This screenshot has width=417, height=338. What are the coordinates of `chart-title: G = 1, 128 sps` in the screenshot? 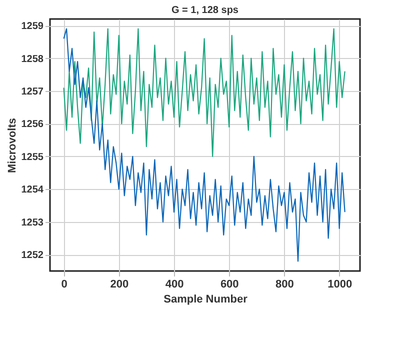 It's located at (205, 10).